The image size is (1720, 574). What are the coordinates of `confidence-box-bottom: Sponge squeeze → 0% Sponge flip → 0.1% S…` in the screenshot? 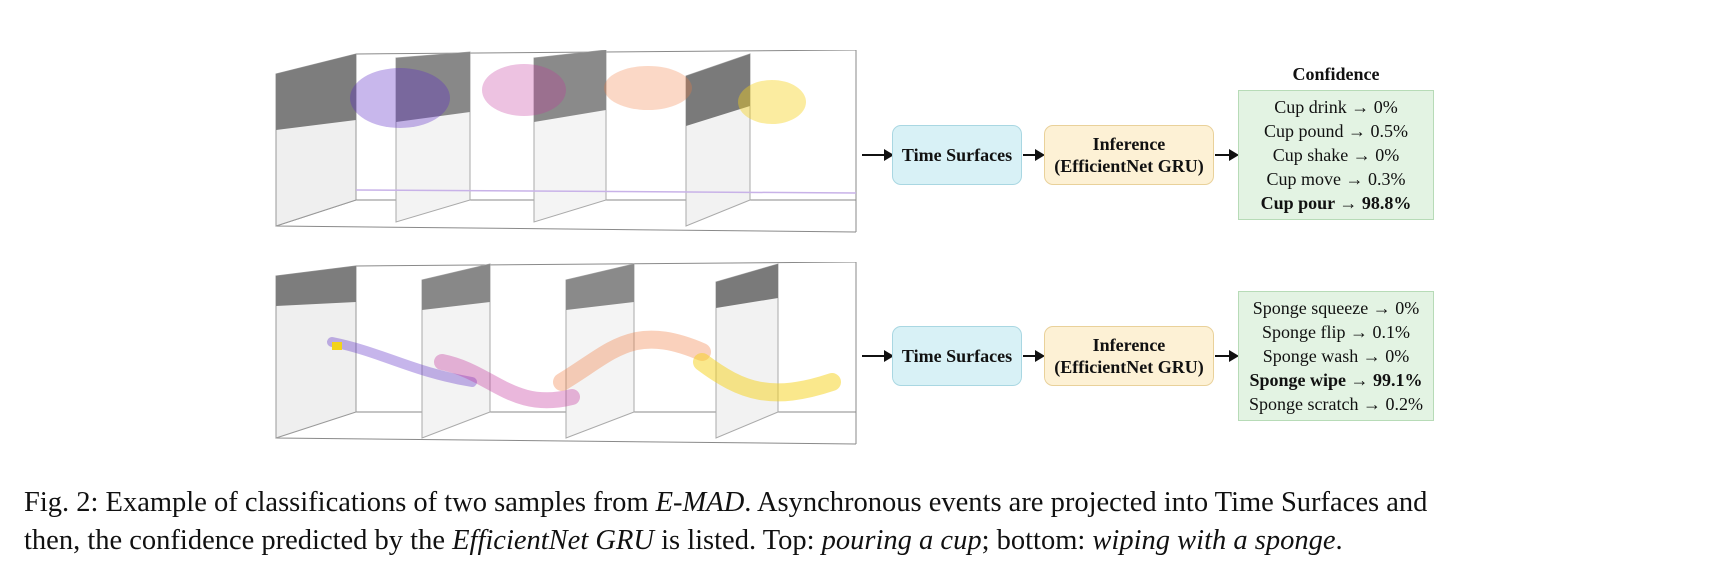 It's located at (1336, 356).